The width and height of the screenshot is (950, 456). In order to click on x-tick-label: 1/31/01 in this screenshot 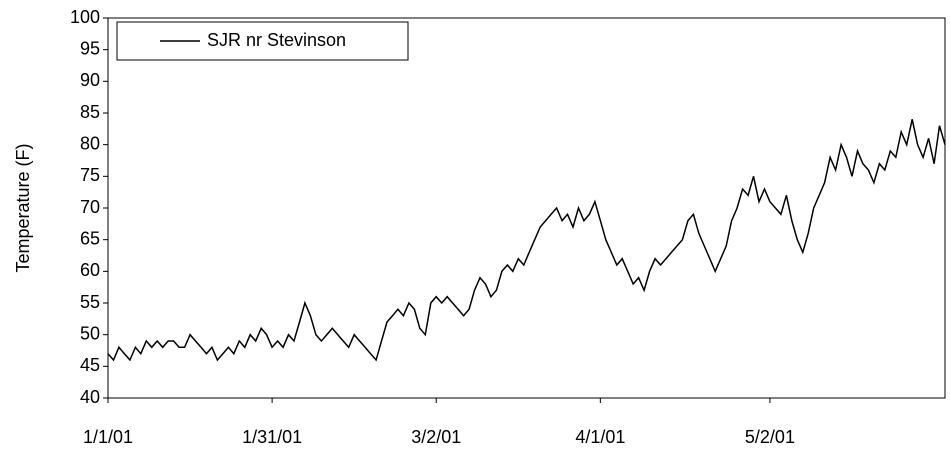, I will do `click(272, 437)`.